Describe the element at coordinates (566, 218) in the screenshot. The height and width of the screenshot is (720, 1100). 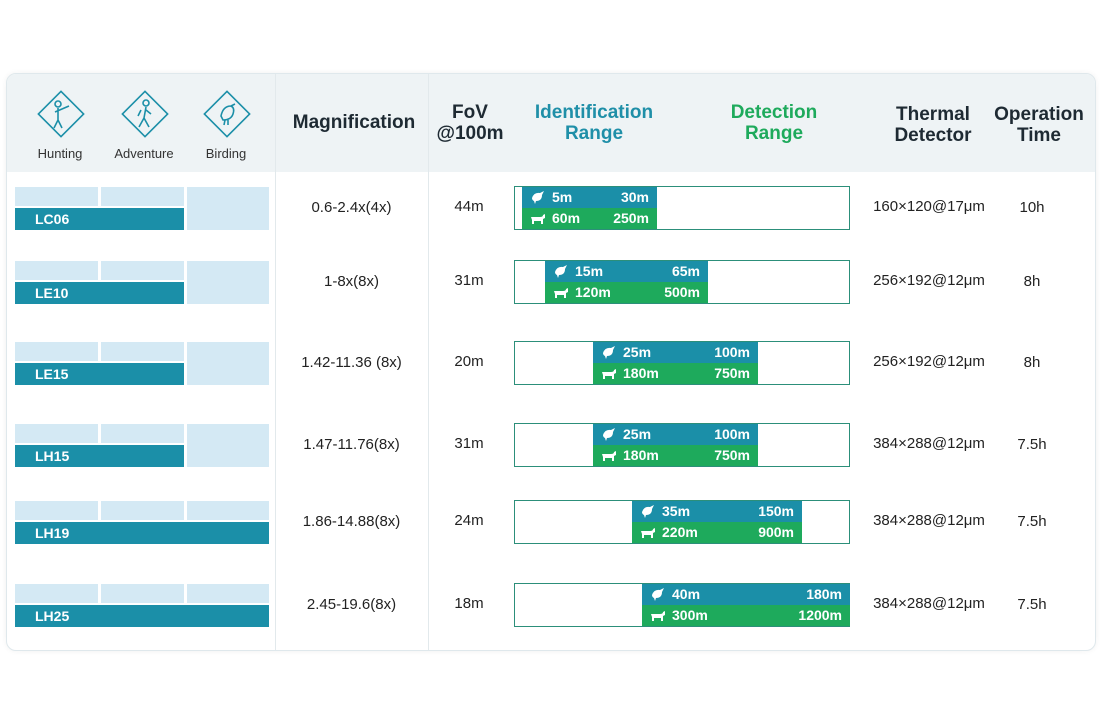
I see `detection-min: 60m` at that location.